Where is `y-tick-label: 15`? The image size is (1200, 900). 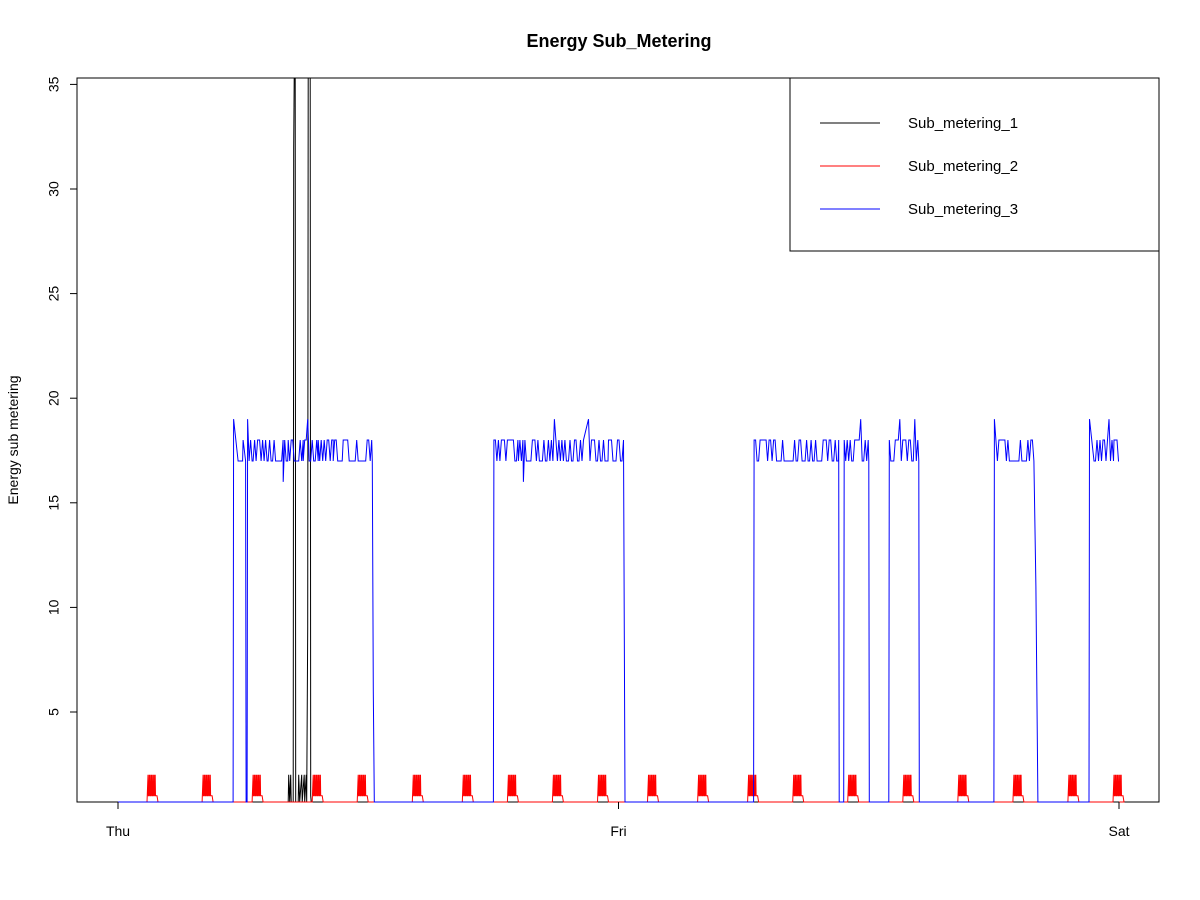
y-tick-label: 15 is located at coordinates (54, 503).